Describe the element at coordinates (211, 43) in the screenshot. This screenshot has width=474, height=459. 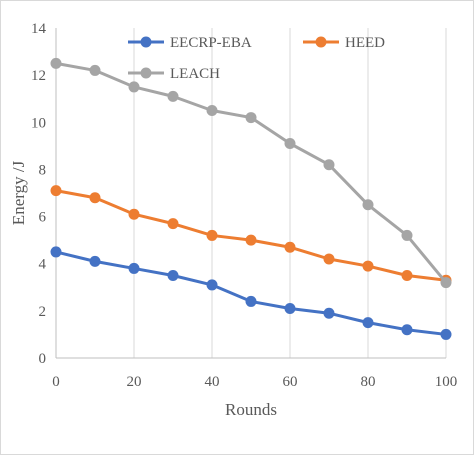
I see `legend-label: EECRP-EBA` at that location.